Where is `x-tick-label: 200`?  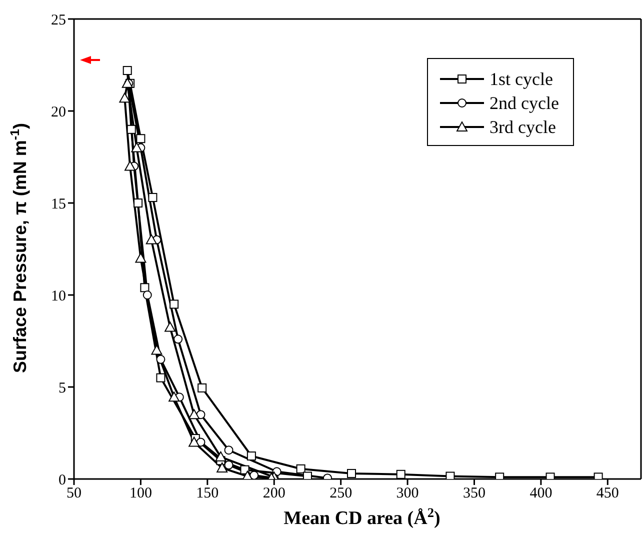
x-tick-label: 200 is located at coordinates (274, 494).